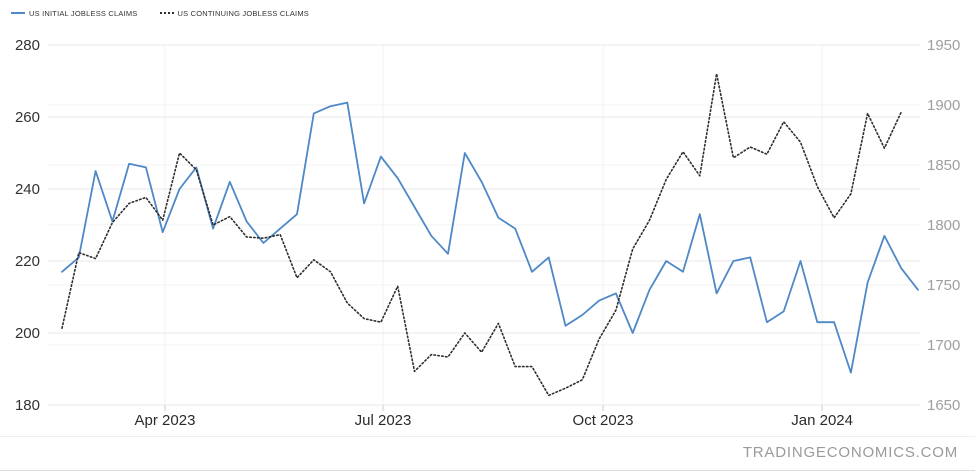 This screenshot has width=975, height=472. What do you see at coordinates (27, 405) in the screenshot?
I see `y-axis-left-tick-label: 180` at bounding box center [27, 405].